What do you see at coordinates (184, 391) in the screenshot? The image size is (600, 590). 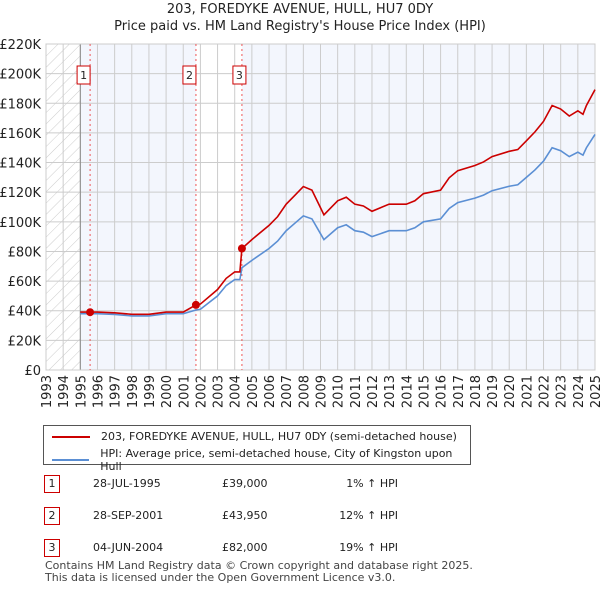 I see `x-tick-label: 2001` at bounding box center [184, 391].